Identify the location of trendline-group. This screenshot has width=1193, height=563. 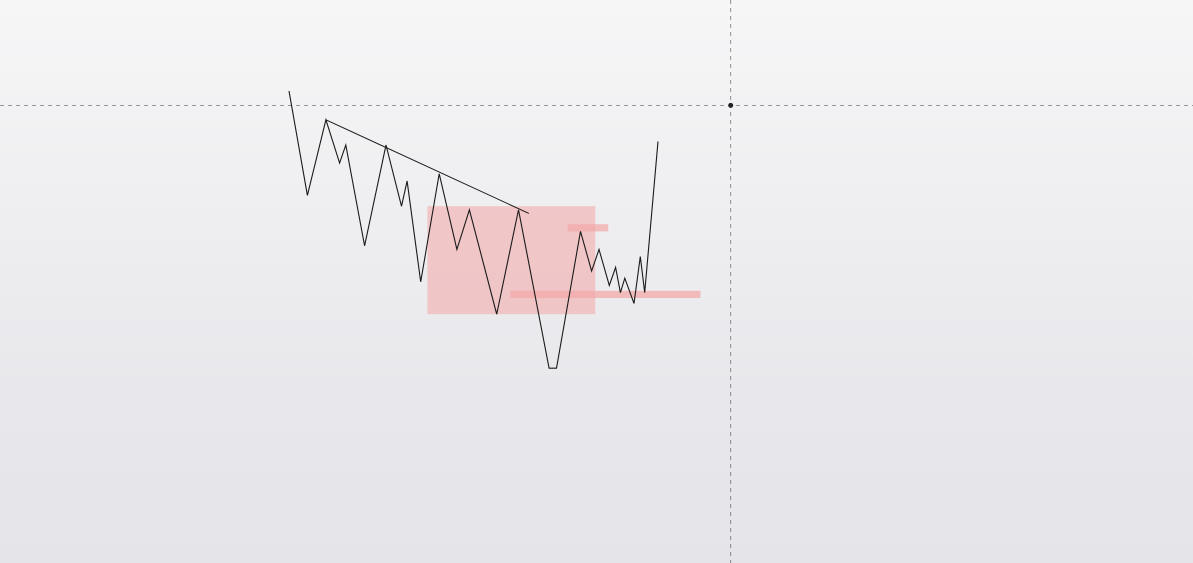
(427, 166).